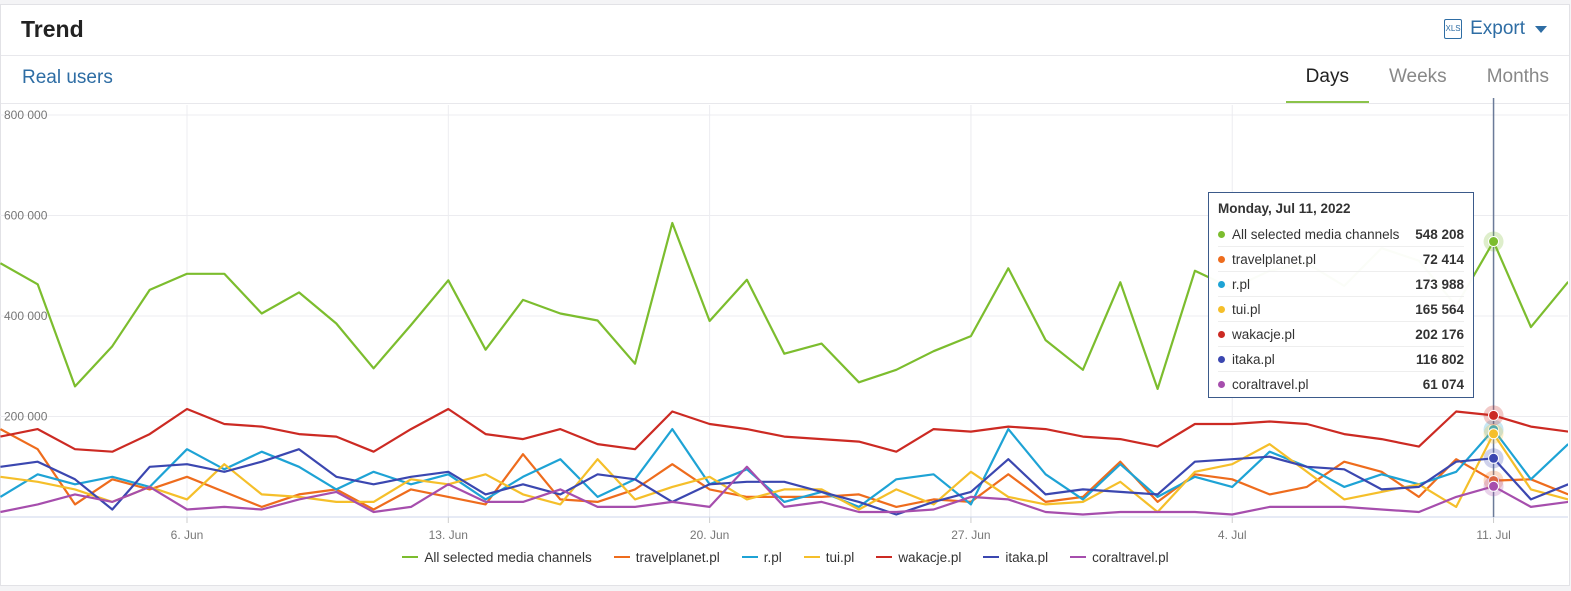  I want to click on x-tick-label: 27. Jun, so click(970, 535).